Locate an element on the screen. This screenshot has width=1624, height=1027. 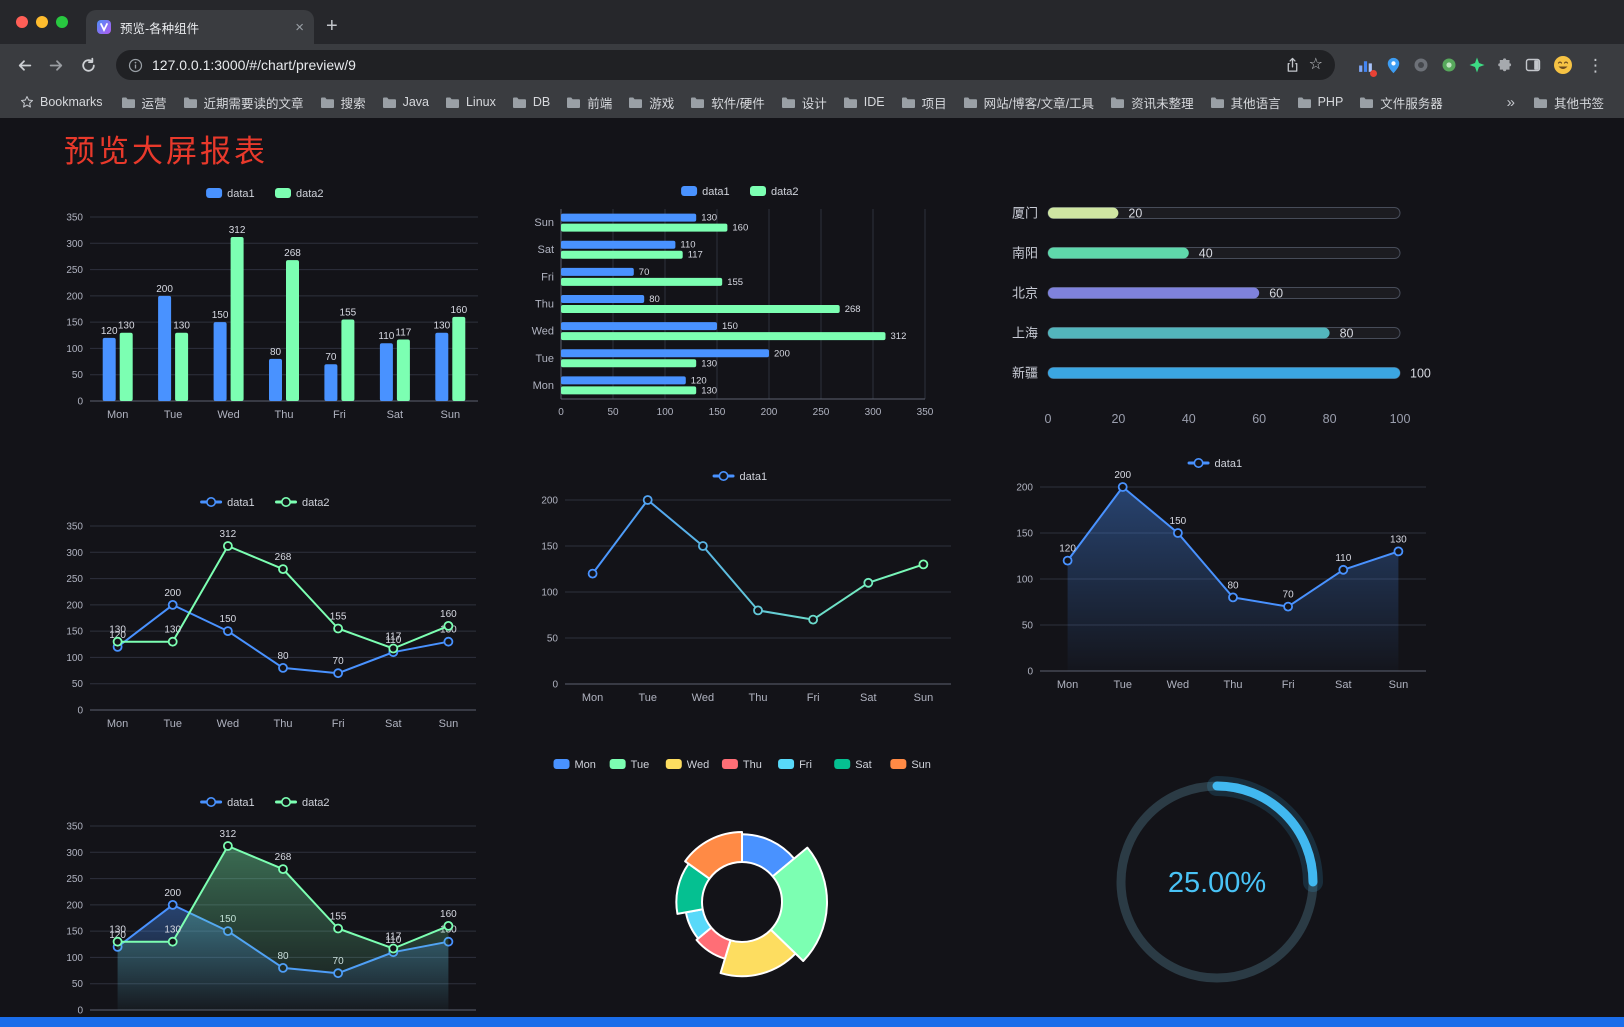
bookmark-label: DB is located at coordinates (541, 102).